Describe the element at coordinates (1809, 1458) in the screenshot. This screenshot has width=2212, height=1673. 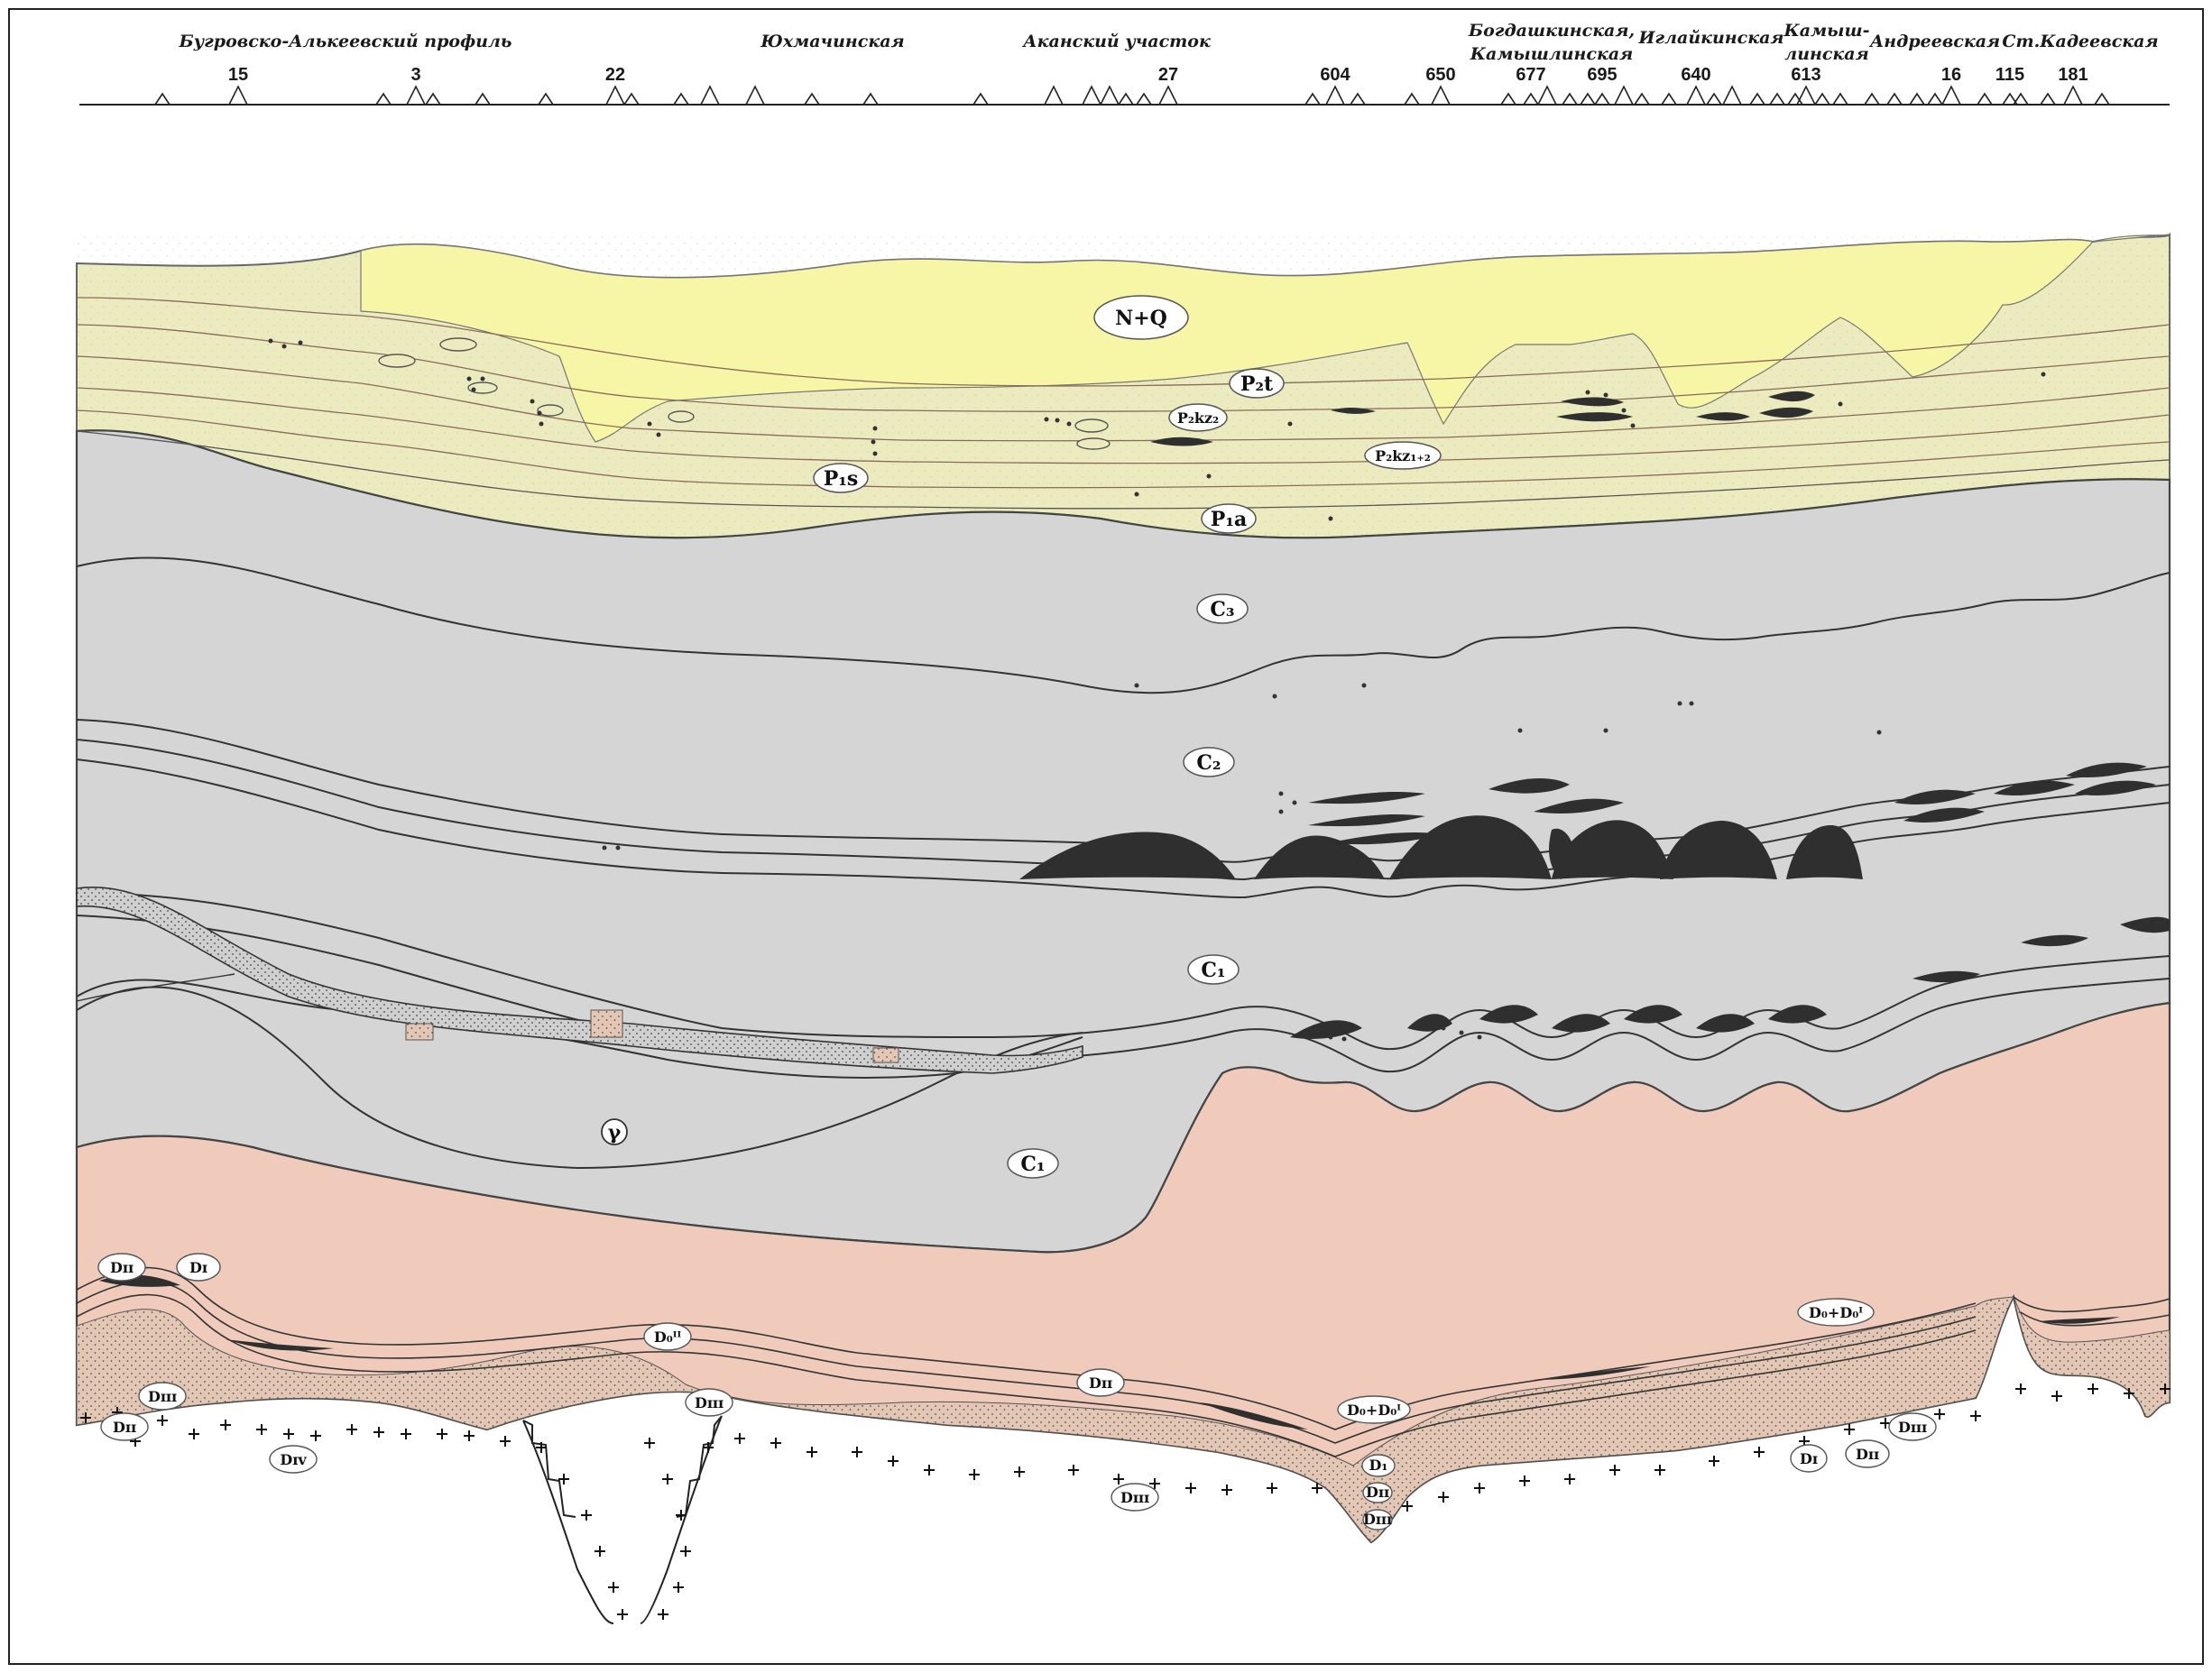
I see `label-devonian: Dɪ` at that location.